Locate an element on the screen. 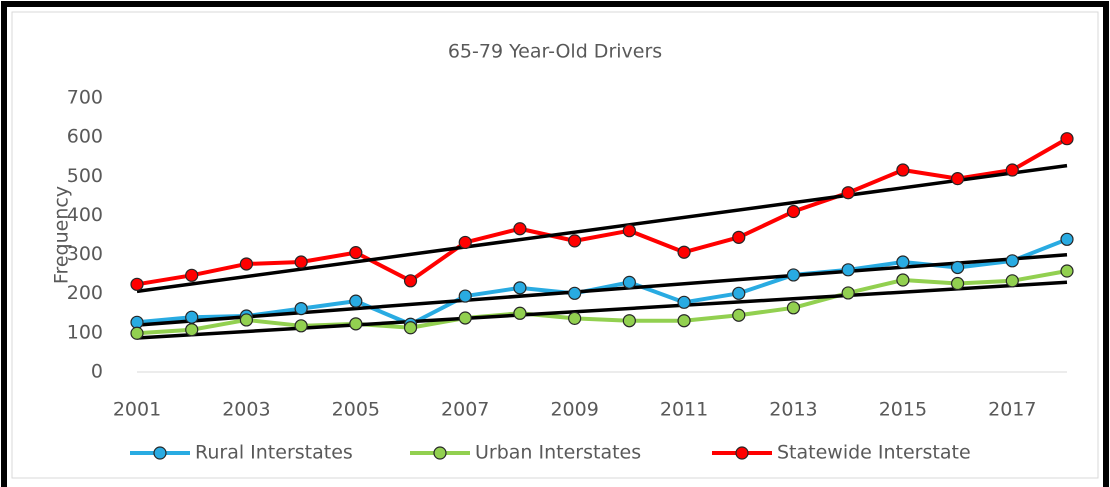  x-tick-label: 2003 is located at coordinates (246, 410).